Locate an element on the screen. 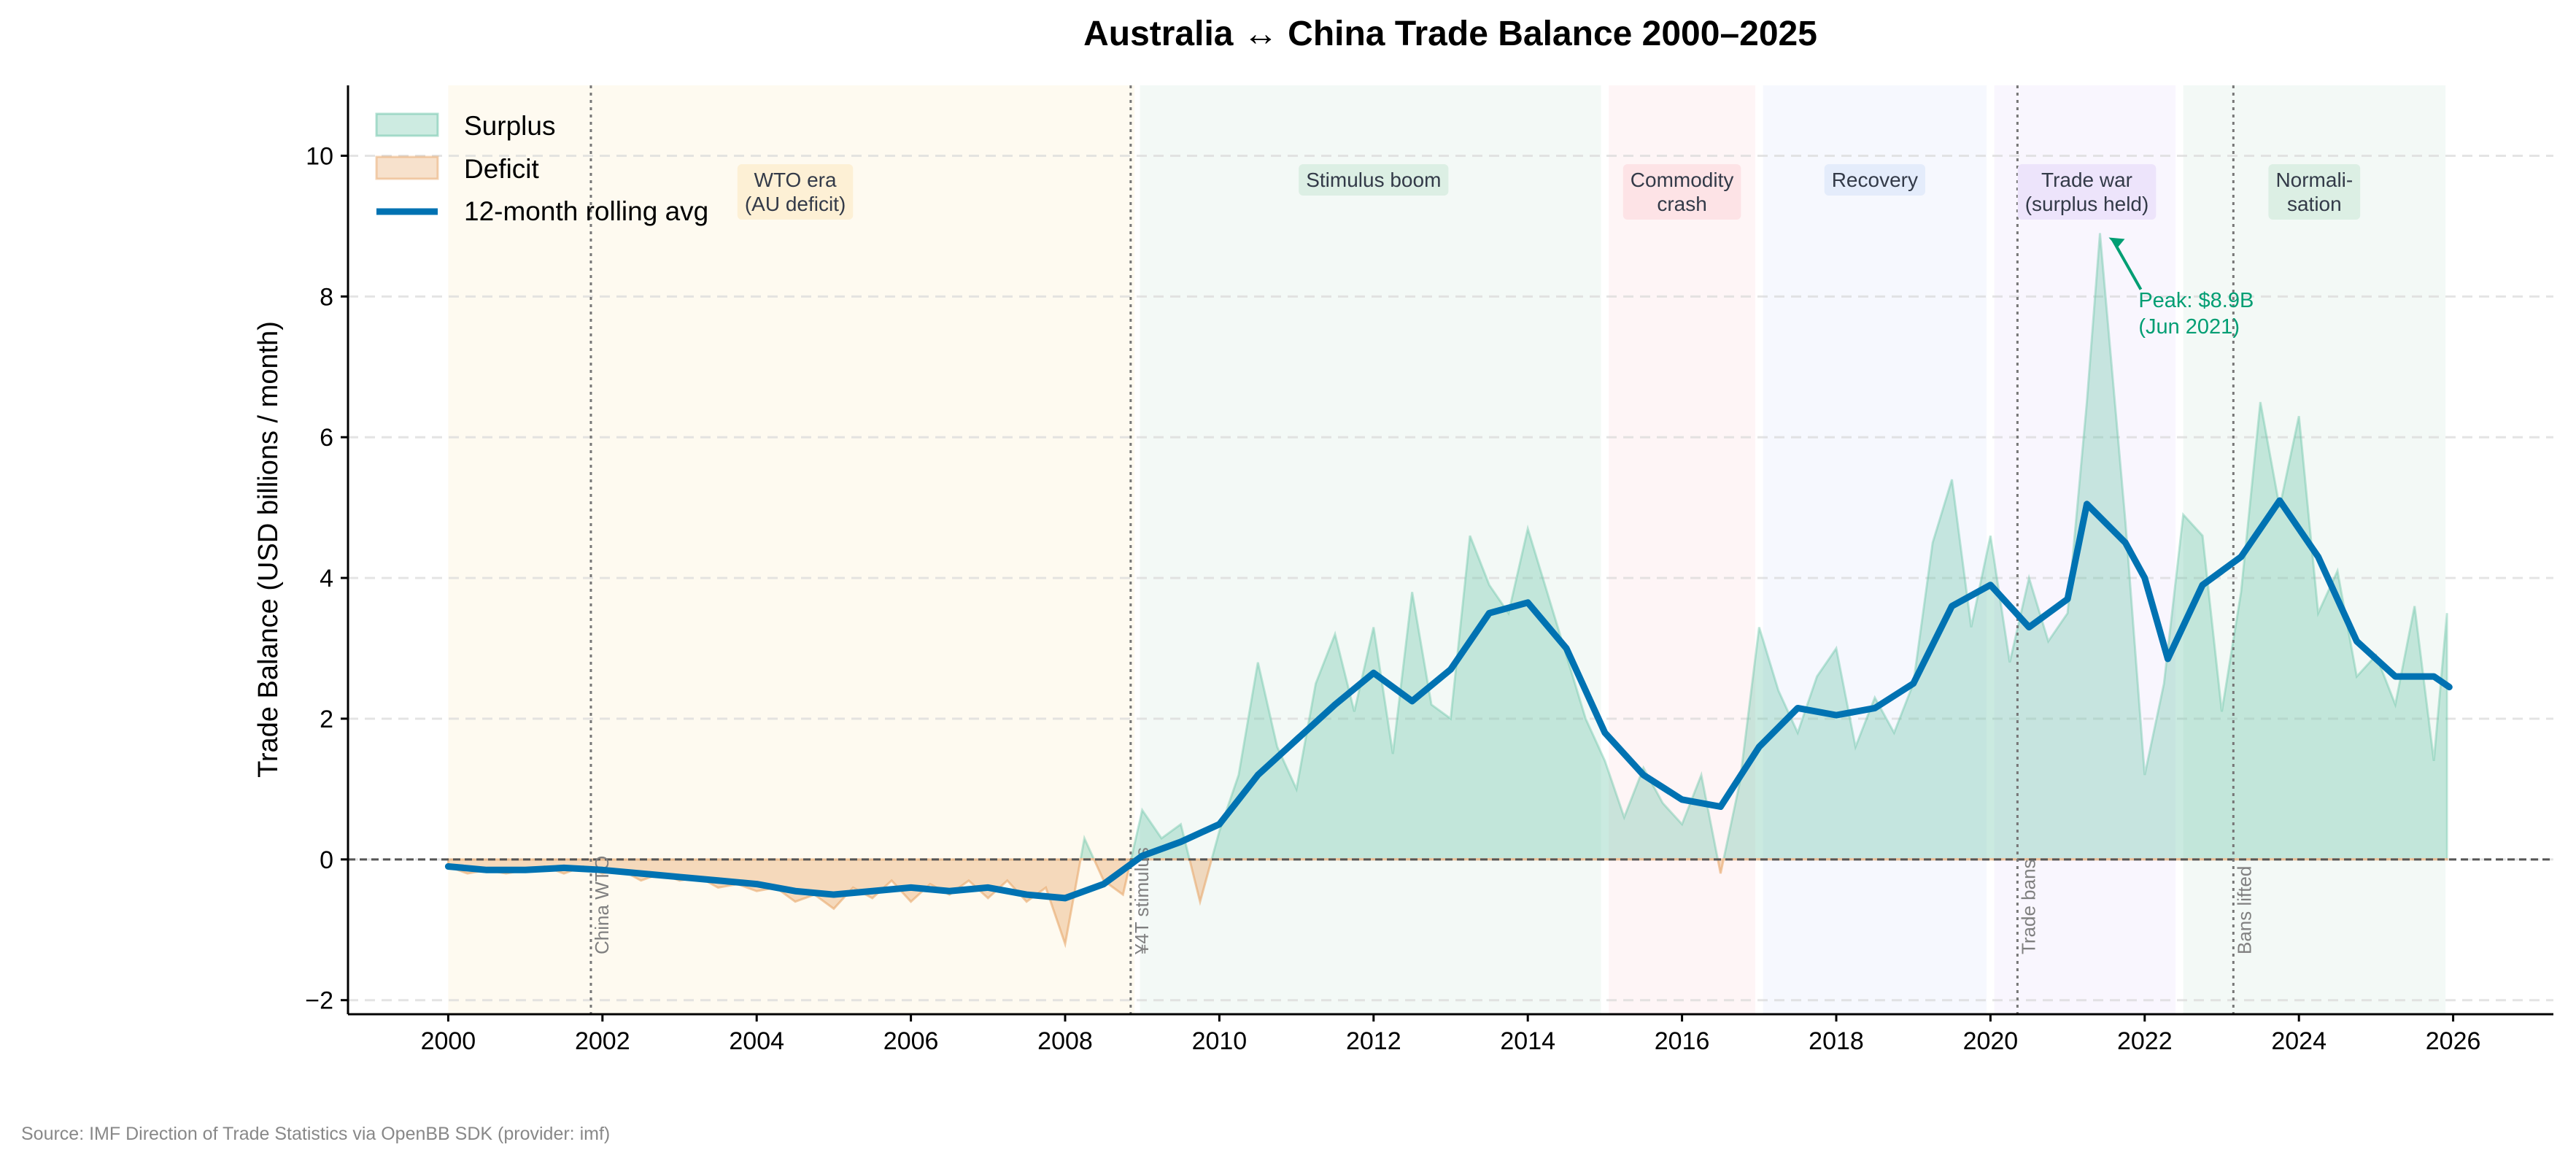 The image size is (2576, 1166). period-label-line: Trade war is located at coordinates (2086, 180).